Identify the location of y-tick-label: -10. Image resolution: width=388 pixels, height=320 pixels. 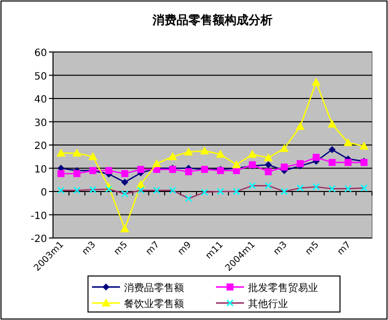
(38, 216).